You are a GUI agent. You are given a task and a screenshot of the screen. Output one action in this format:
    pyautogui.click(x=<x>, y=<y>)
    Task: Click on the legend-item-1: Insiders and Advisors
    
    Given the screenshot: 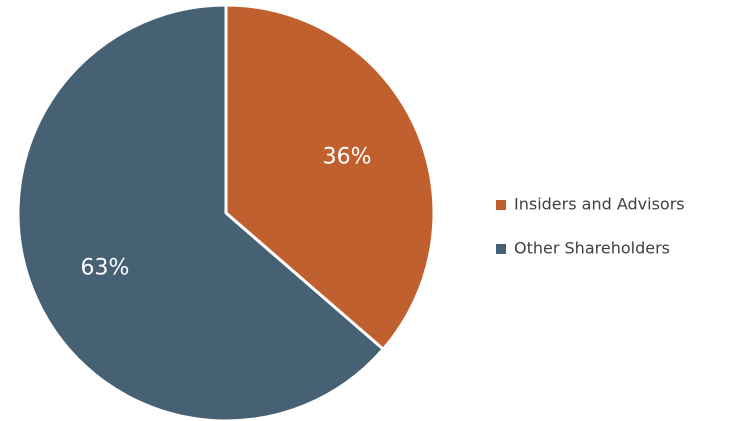 What is the action you would take?
    pyautogui.click(x=590, y=204)
    